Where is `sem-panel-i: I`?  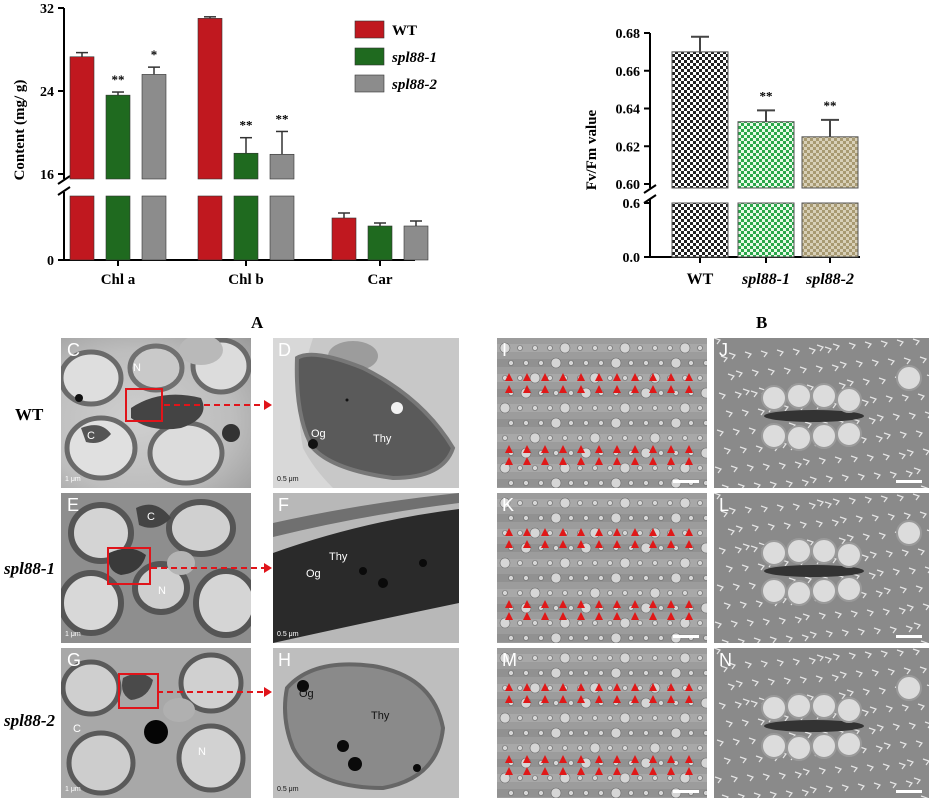 sem-panel-i: I is located at coordinates (602, 413).